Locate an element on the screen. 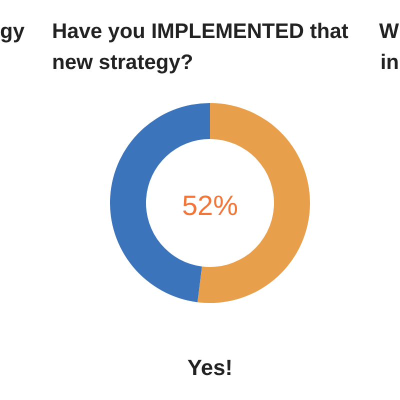 This screenshot has height=400, width=400. text: gy is located at coordinates (12, 31).